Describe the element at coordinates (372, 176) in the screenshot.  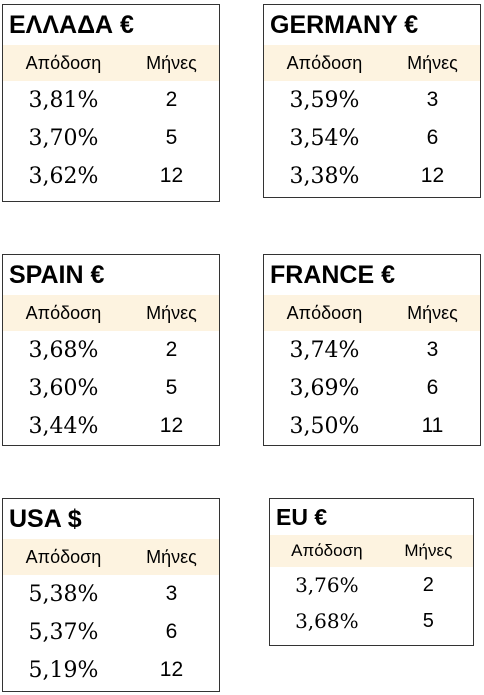
I see `table-row: 3,38% 12` at that location.